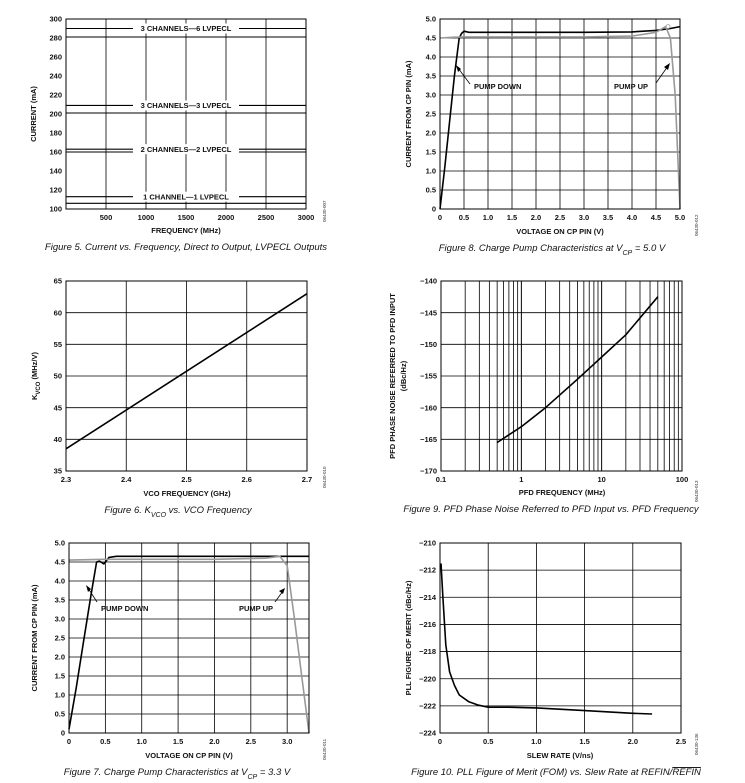 The height and width of the screenshot is (783, 745). Describe the element at coordinates (307, 479) in the screenshot. I see `fig6-x-tick-label: 2.7` at that location.